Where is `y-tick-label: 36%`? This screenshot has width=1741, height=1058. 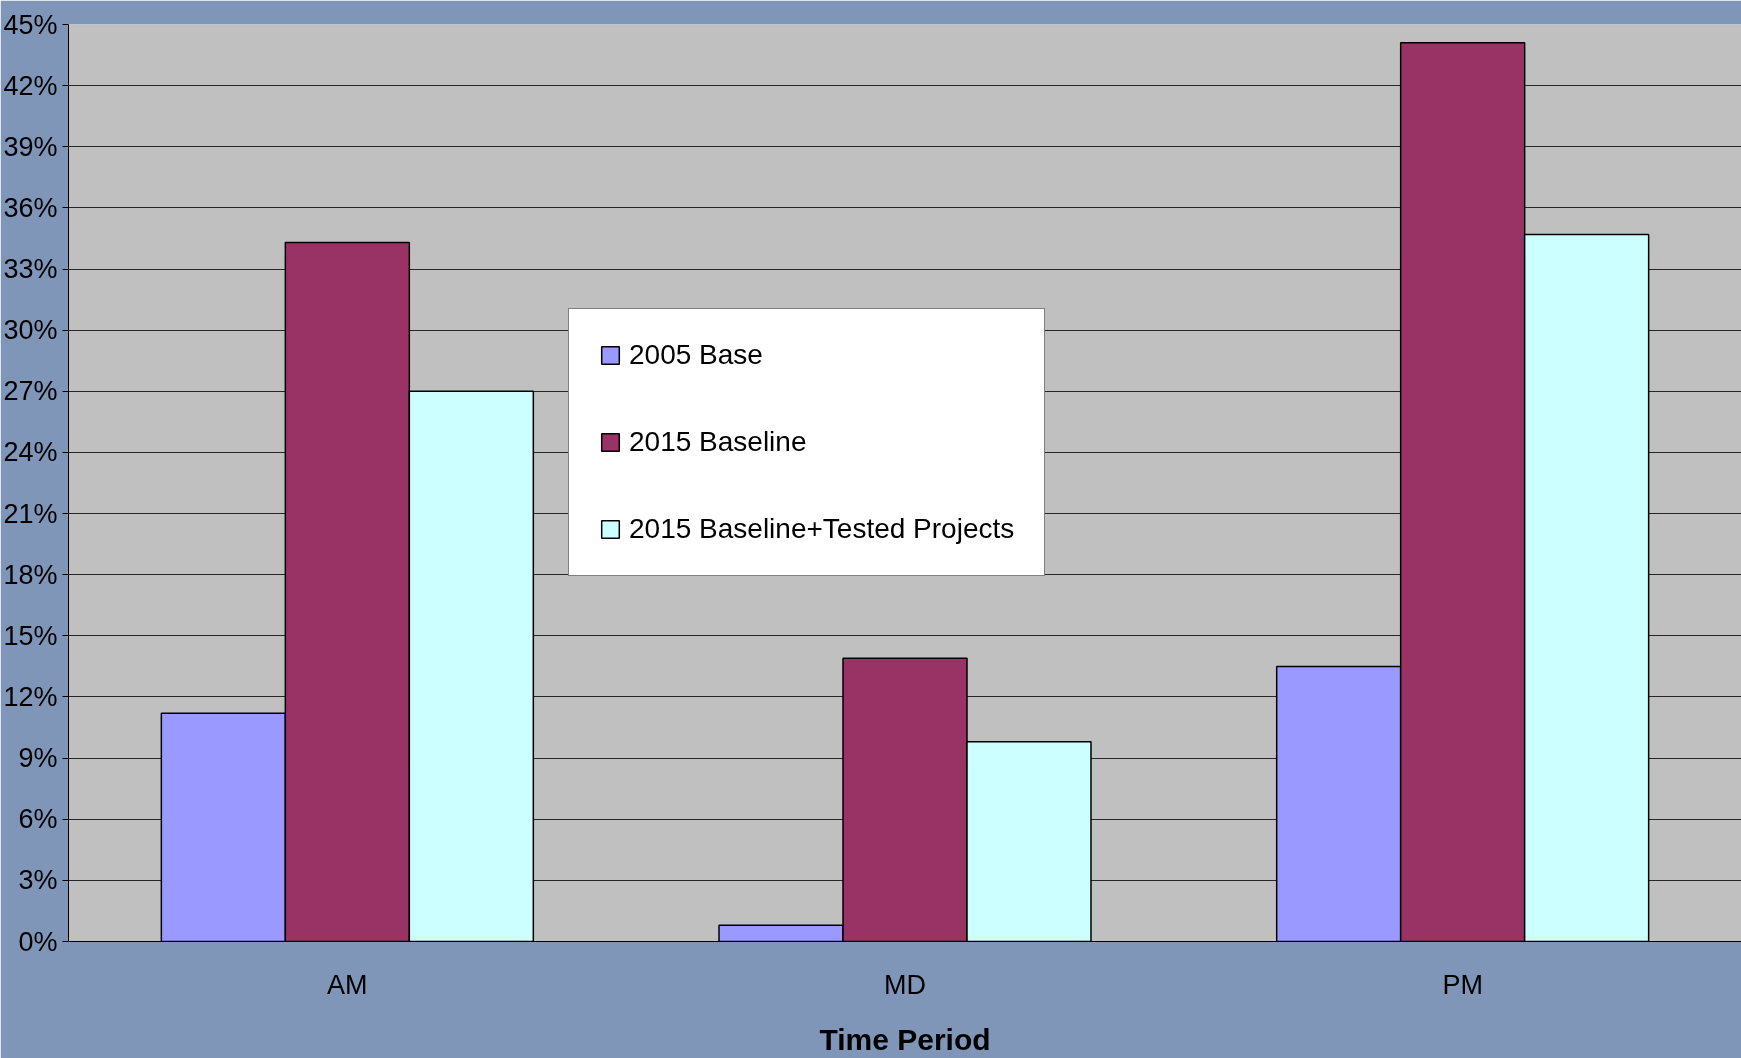
y-tick-label: 36% is located at coordinates (30, 207).